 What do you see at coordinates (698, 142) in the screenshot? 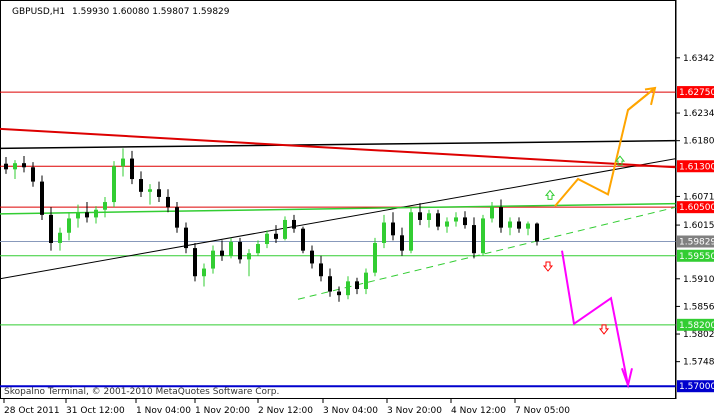
I see `y-tick-label-2: 1.61800` at bounding box center [698, 142].